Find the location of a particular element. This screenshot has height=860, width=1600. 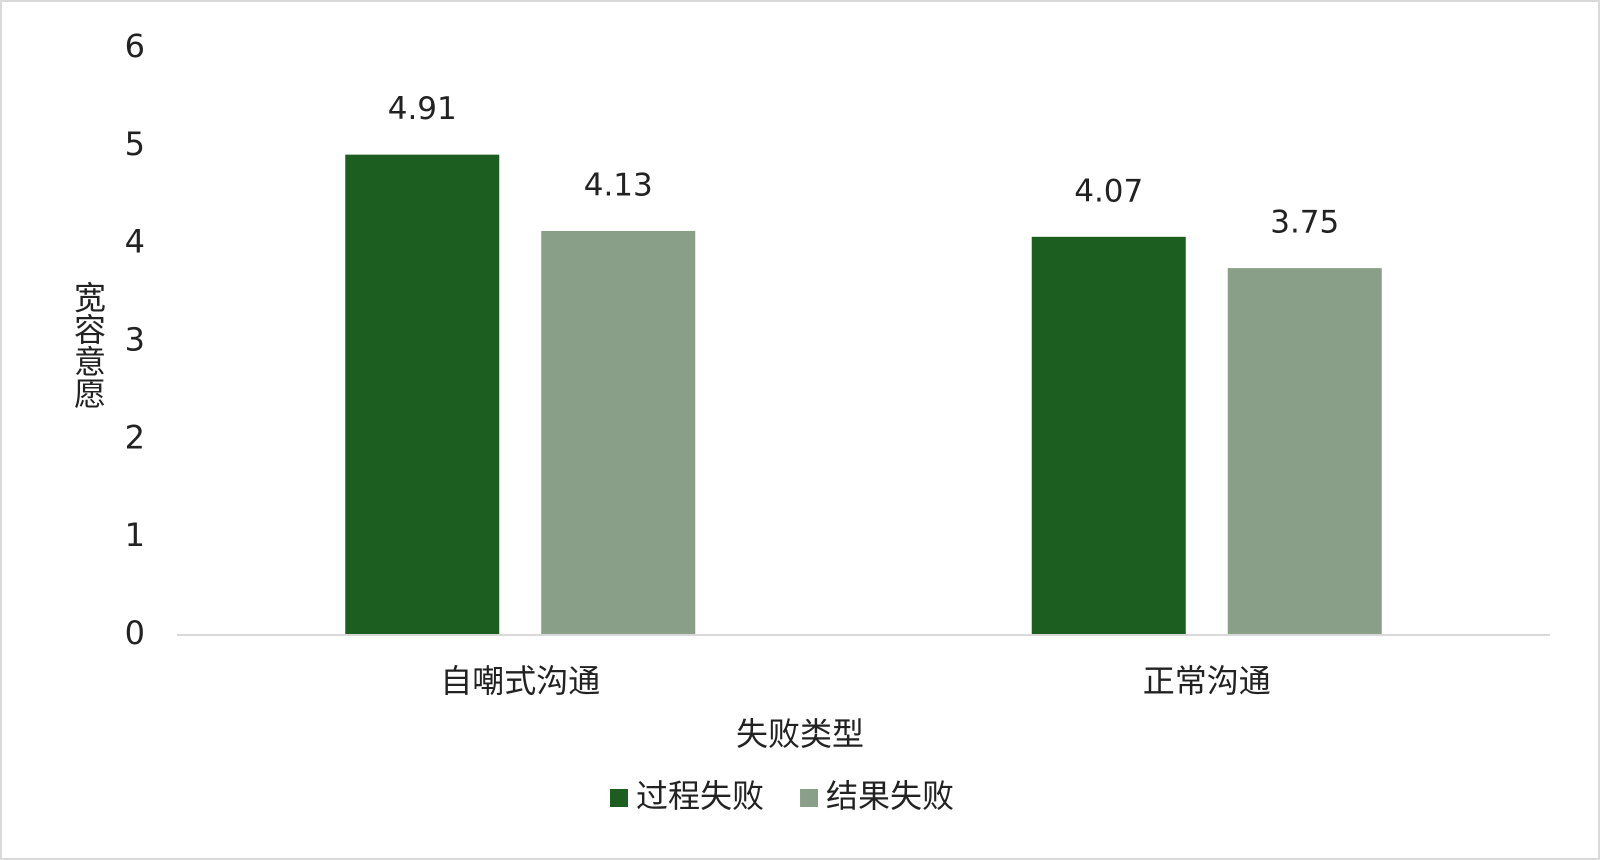

data-label: 3.75 is located at coordinates (1304, 223).